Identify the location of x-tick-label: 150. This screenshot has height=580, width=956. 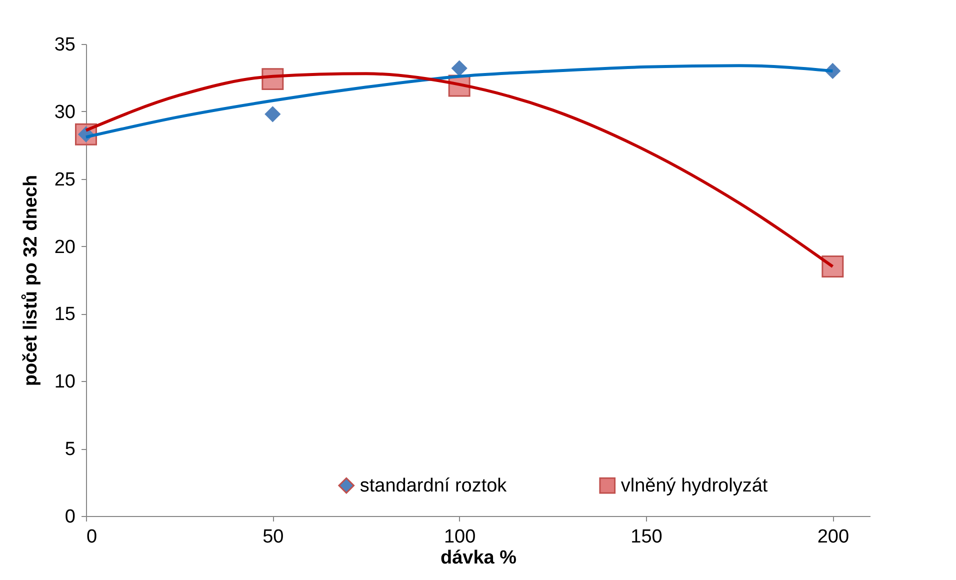
(646, 537).